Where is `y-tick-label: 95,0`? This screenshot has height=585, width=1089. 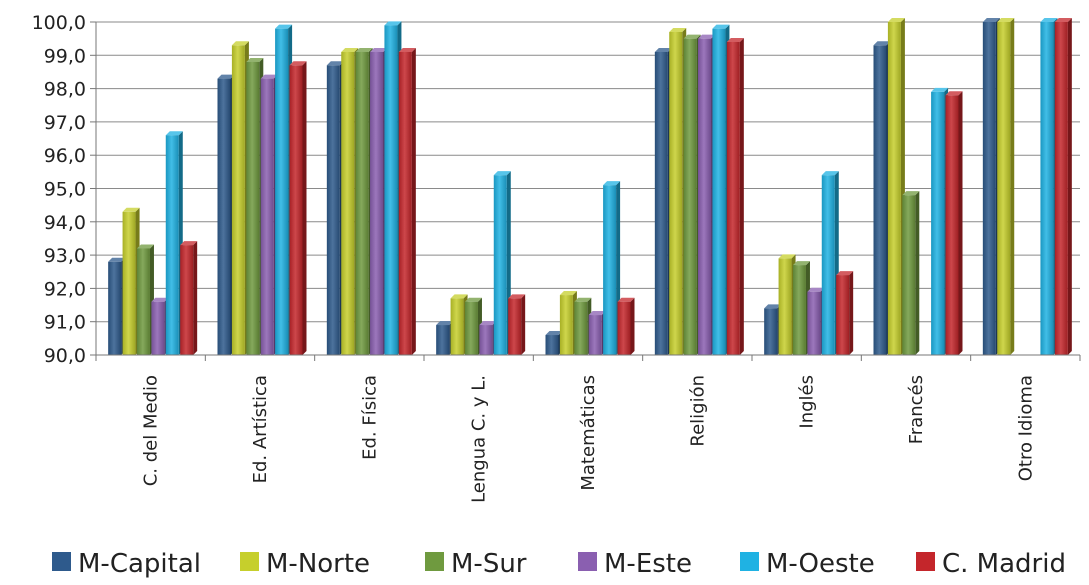 y-tick-label: 95,0 is located at coordinates (65, 190).